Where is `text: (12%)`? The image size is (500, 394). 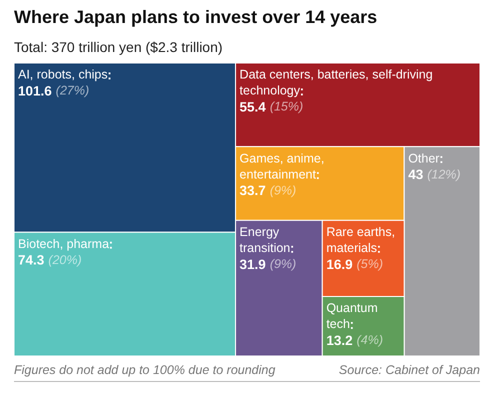
text: (12%) is located at coordinates (444, 174).